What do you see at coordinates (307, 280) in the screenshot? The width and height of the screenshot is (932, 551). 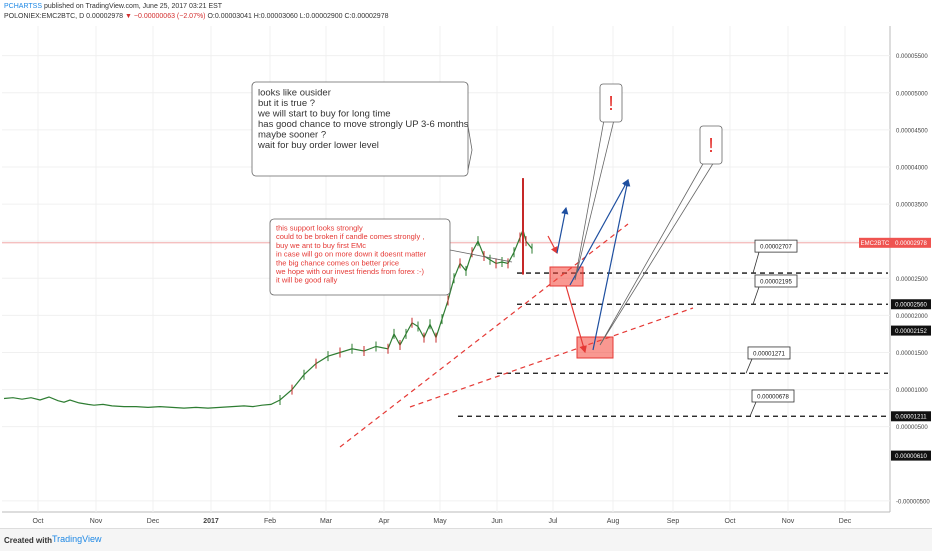 I see `annotation-text-line: it will be good rally` at bounding box center [307, 280].